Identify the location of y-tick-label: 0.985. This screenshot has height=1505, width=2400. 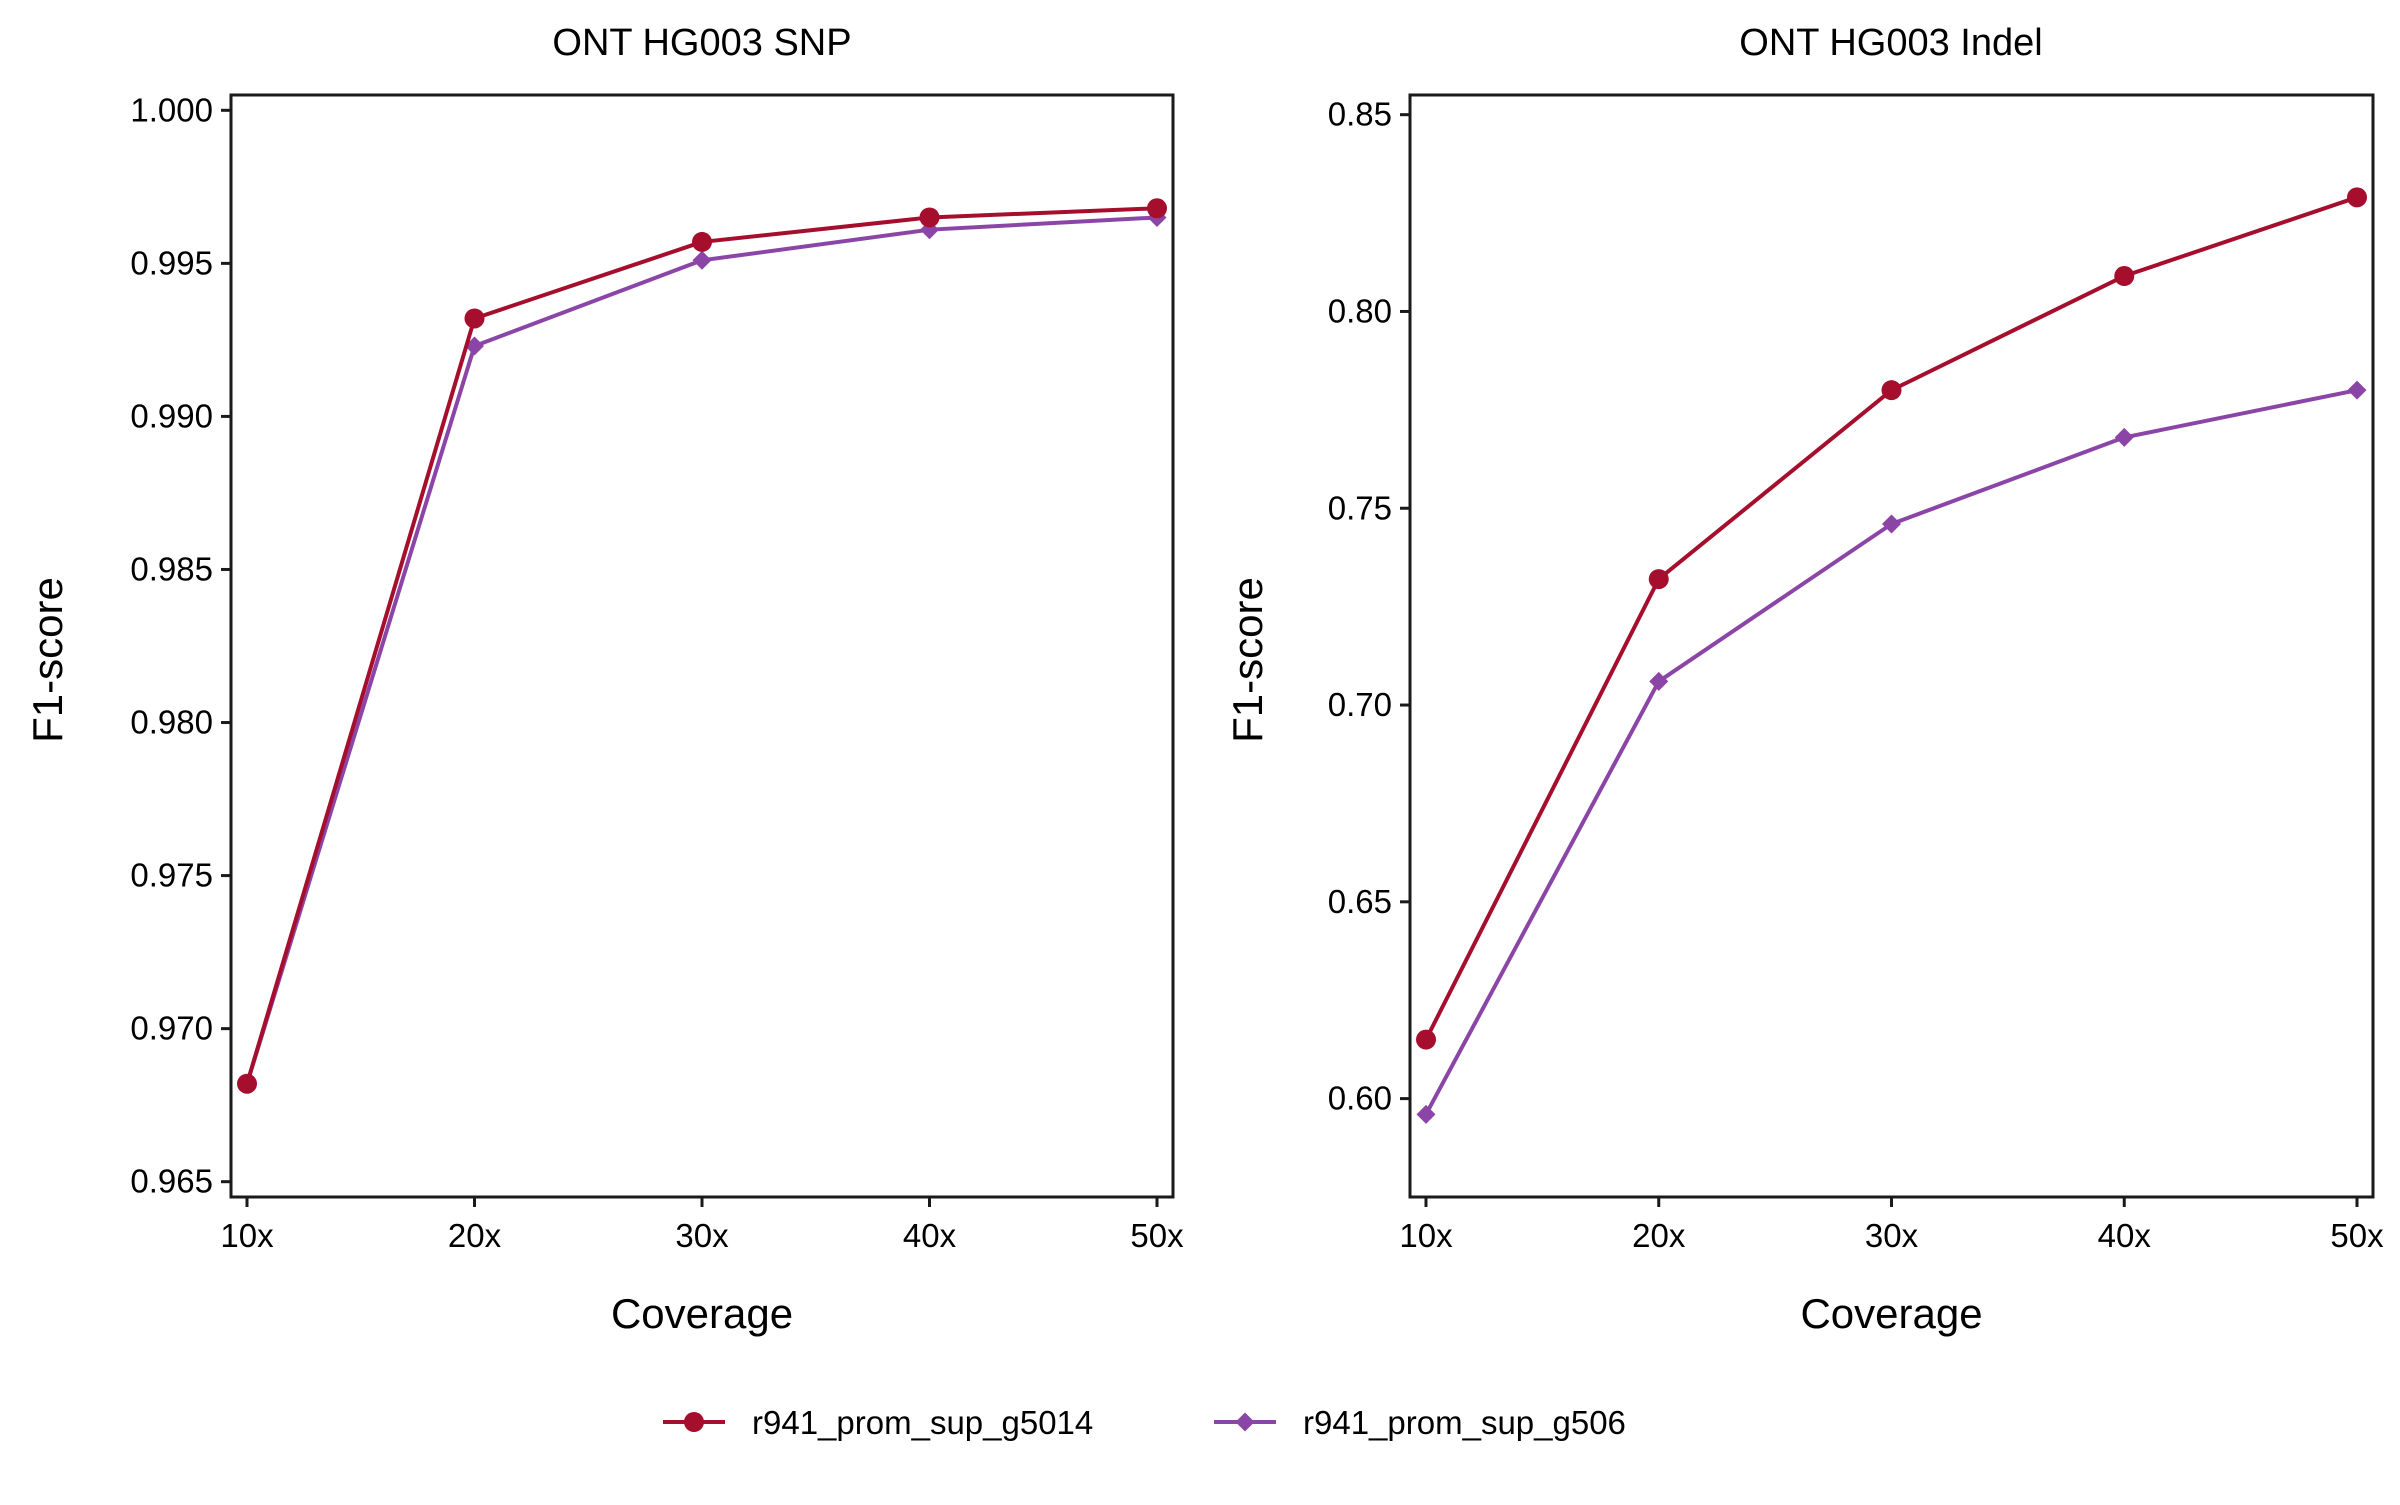
(171, 568).